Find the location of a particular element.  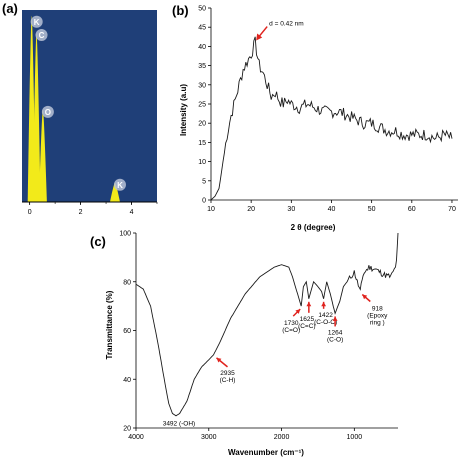

ftir-y-tick-label: 20 is located at coordinates (127, 429).